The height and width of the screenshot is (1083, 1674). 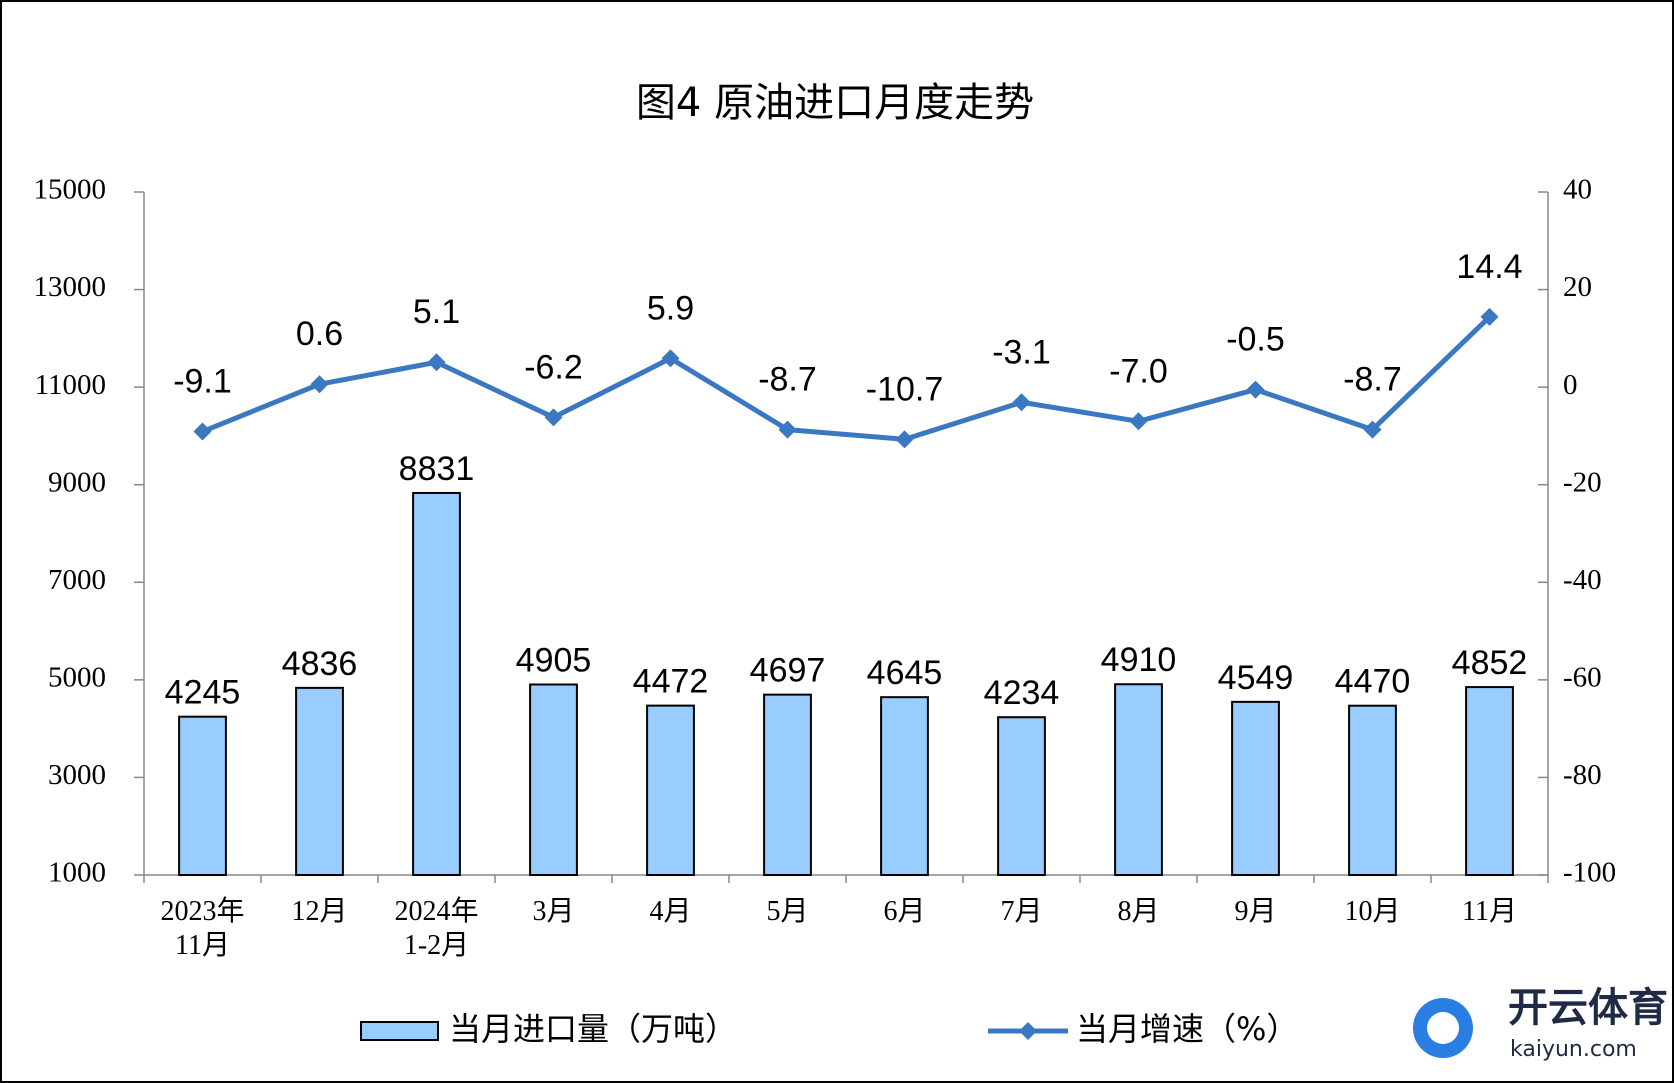 I want to click on x-tick-label: 2024年 1-2月, so click(x=436, y=928).